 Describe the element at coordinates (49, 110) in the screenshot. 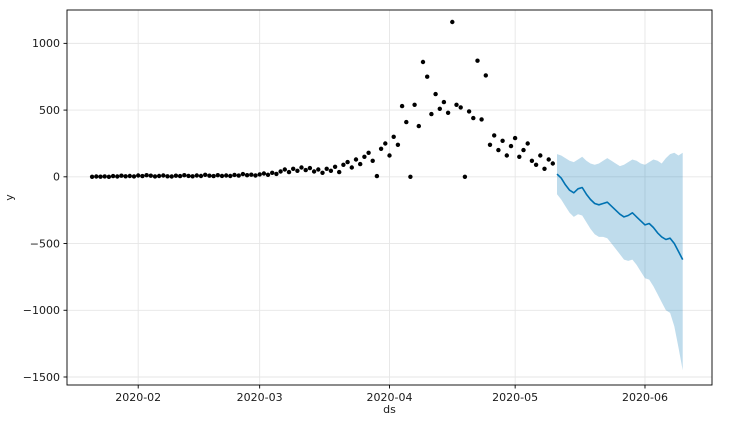

I see `y-tick-label: 500` at that location.